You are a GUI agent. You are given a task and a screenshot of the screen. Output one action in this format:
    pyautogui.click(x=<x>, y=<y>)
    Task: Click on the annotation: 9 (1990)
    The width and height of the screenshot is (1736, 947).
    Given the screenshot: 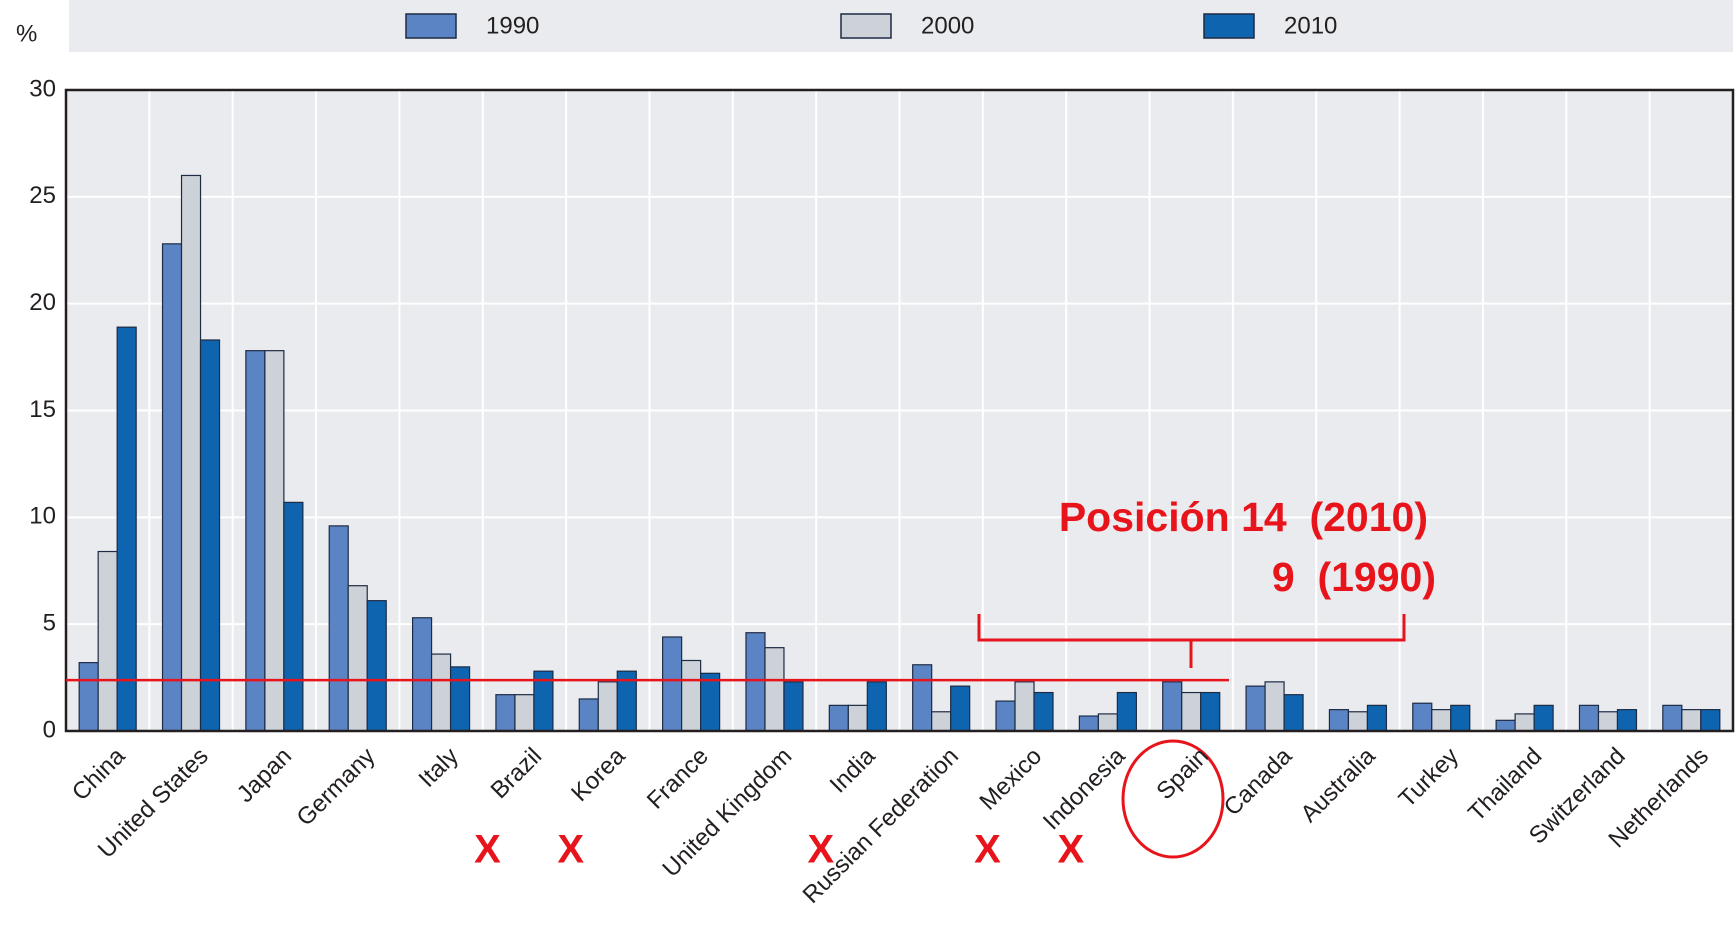 What is the action you would take?
    pyautogui.click(x=1354, y=577)
    